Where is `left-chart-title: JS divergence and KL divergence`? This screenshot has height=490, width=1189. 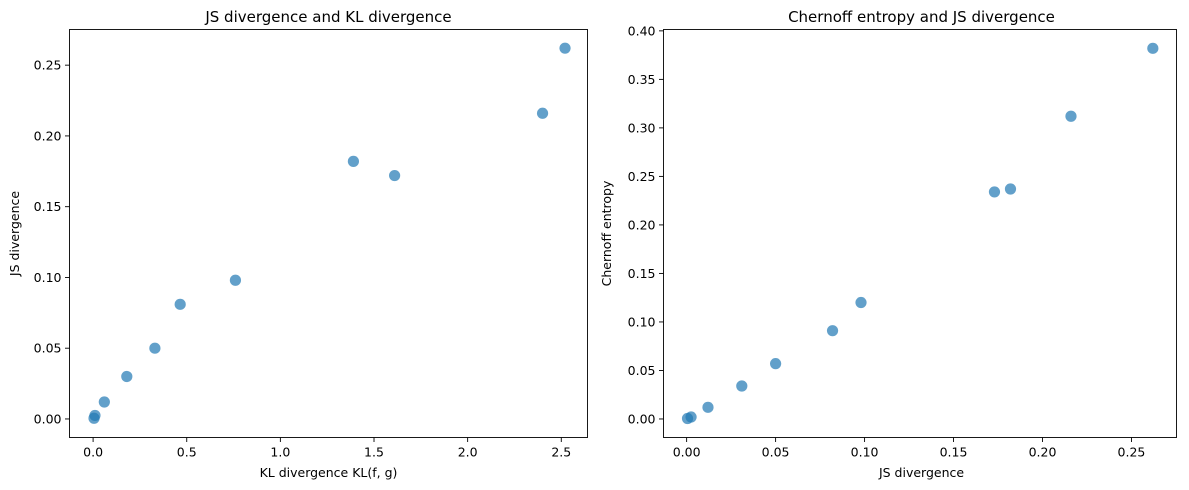 left-chart-title: JS divergence and KL divergence is located at coordinates (327, 17).